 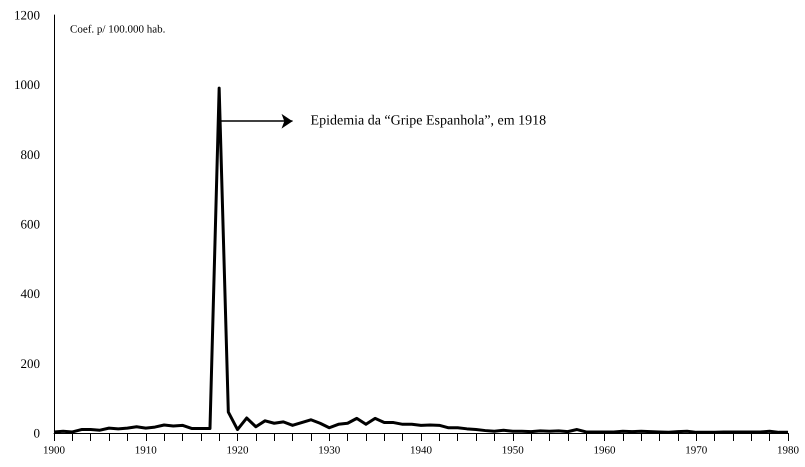 What do you see at coordinates (696, 450) in the screenshot?
I see `x-tick-label: 1970` at bounding box center [696, 450].